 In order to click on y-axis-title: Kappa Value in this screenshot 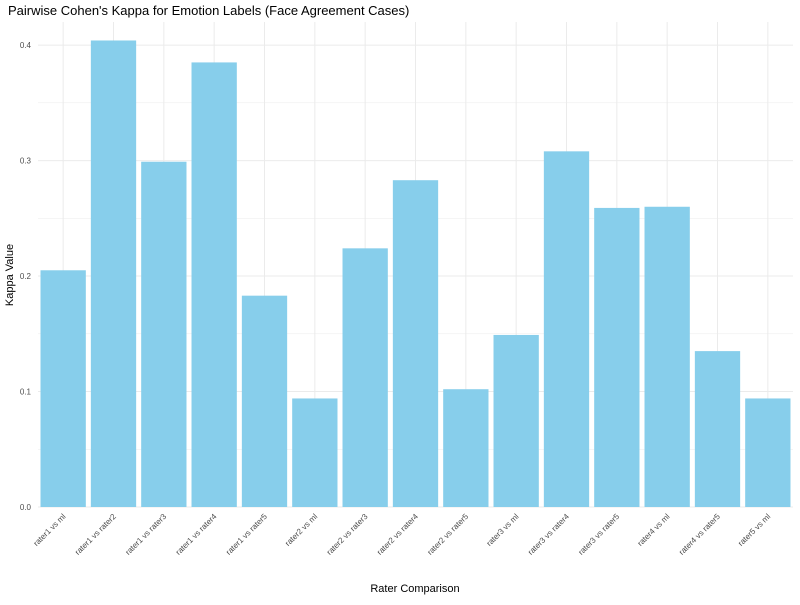, I will do `click(10, 275)`.